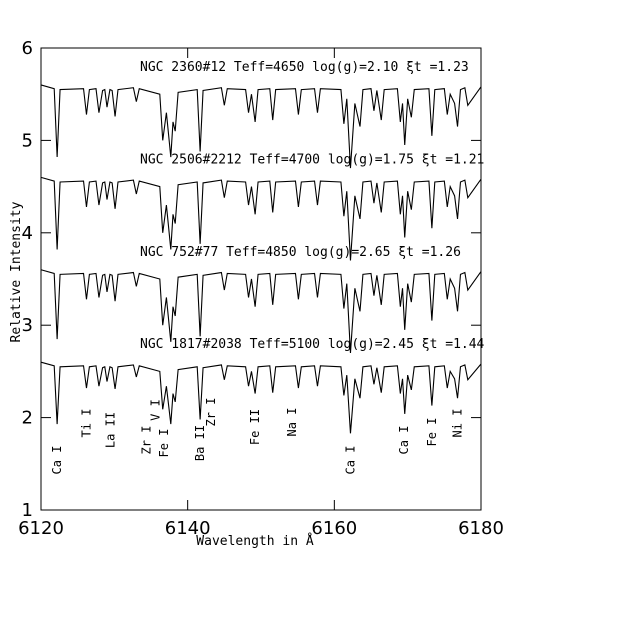  Describe the element at coordinates (255, 427) in the screenshot. I see `line-identification: Fe II` at that location.